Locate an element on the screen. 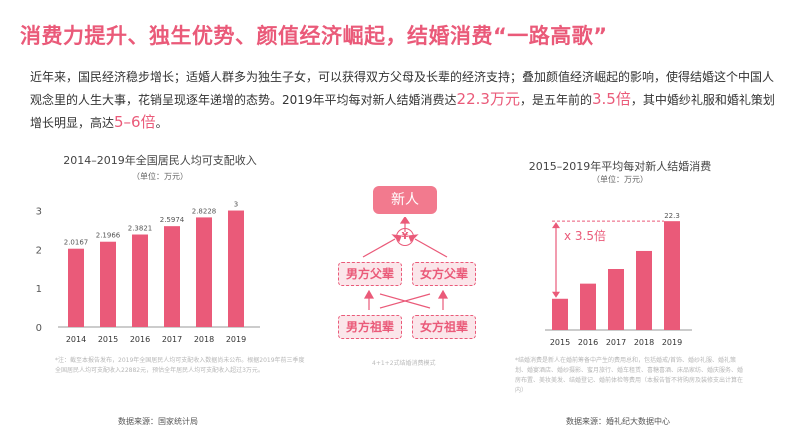 The width and height of the screenshot is (794, 446). right-x-tick-2016: 2016 is located at coordinates (588, 342).